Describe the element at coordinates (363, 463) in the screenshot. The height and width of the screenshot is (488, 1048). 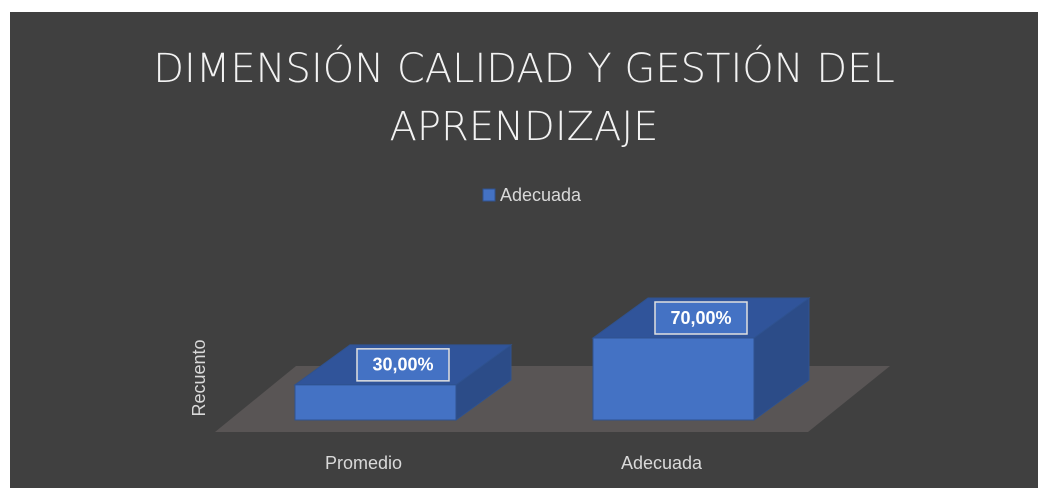
I see `x-tick-label: Promedio` at that location.